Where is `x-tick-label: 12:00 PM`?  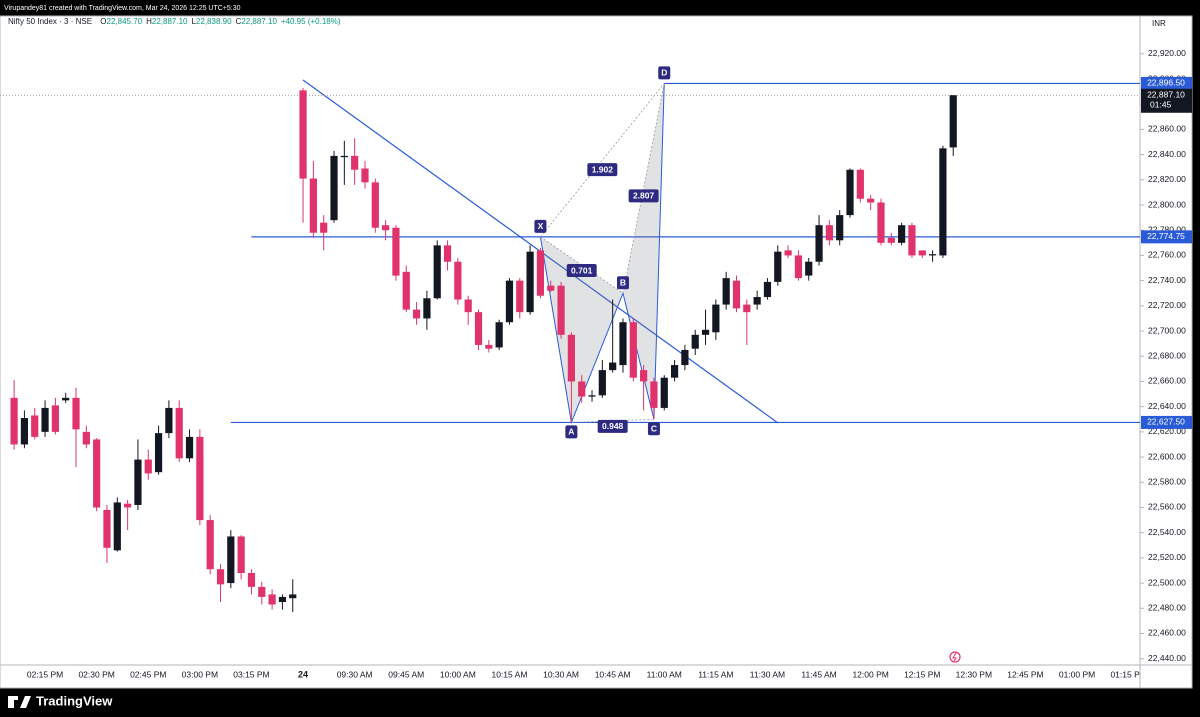
x-tick-label: 12:00 PM is located at coordinates (870, 674).